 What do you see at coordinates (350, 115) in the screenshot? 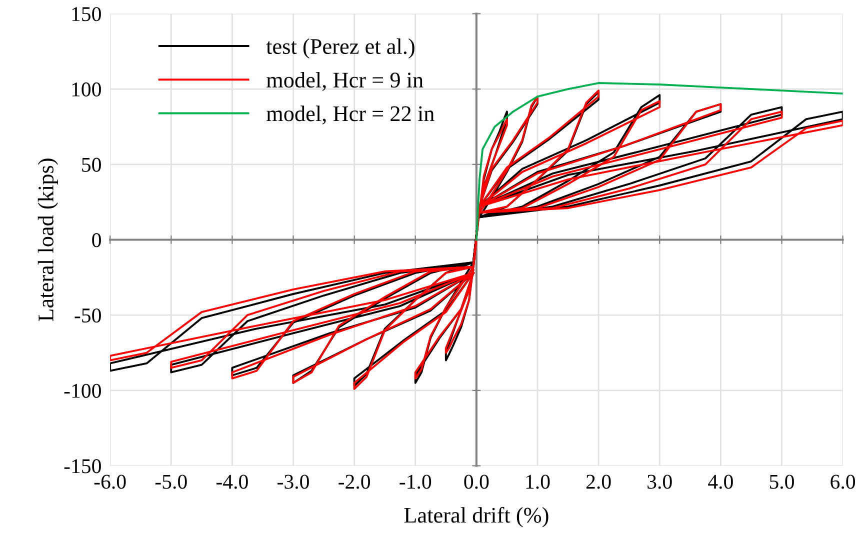
I see `legend-label: model, Hcr = 22 in` at bounding box center [350, 115].